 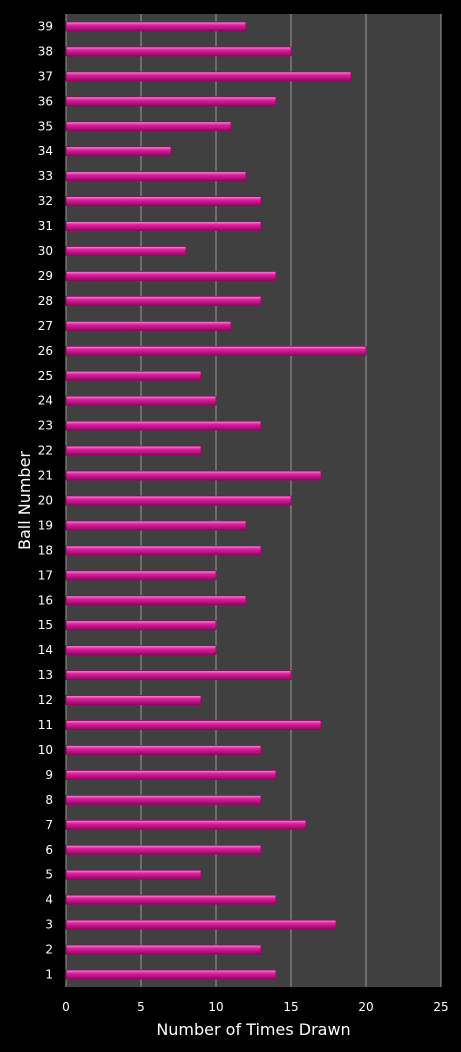 What do you see at coordinates (45, 650) in the screenshot?
I see `y-tick-label: 14` at bounding box center [45, 650].